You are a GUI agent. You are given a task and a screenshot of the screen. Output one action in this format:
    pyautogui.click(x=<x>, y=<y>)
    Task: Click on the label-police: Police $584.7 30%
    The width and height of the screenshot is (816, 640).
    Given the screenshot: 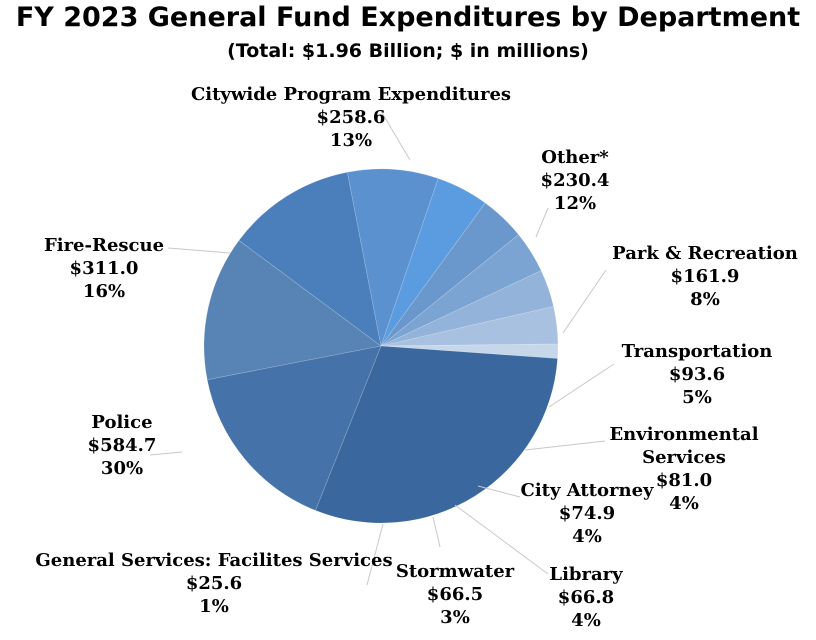 What is the action you would take?
    pyautogui.click(x=122, y=445)
    